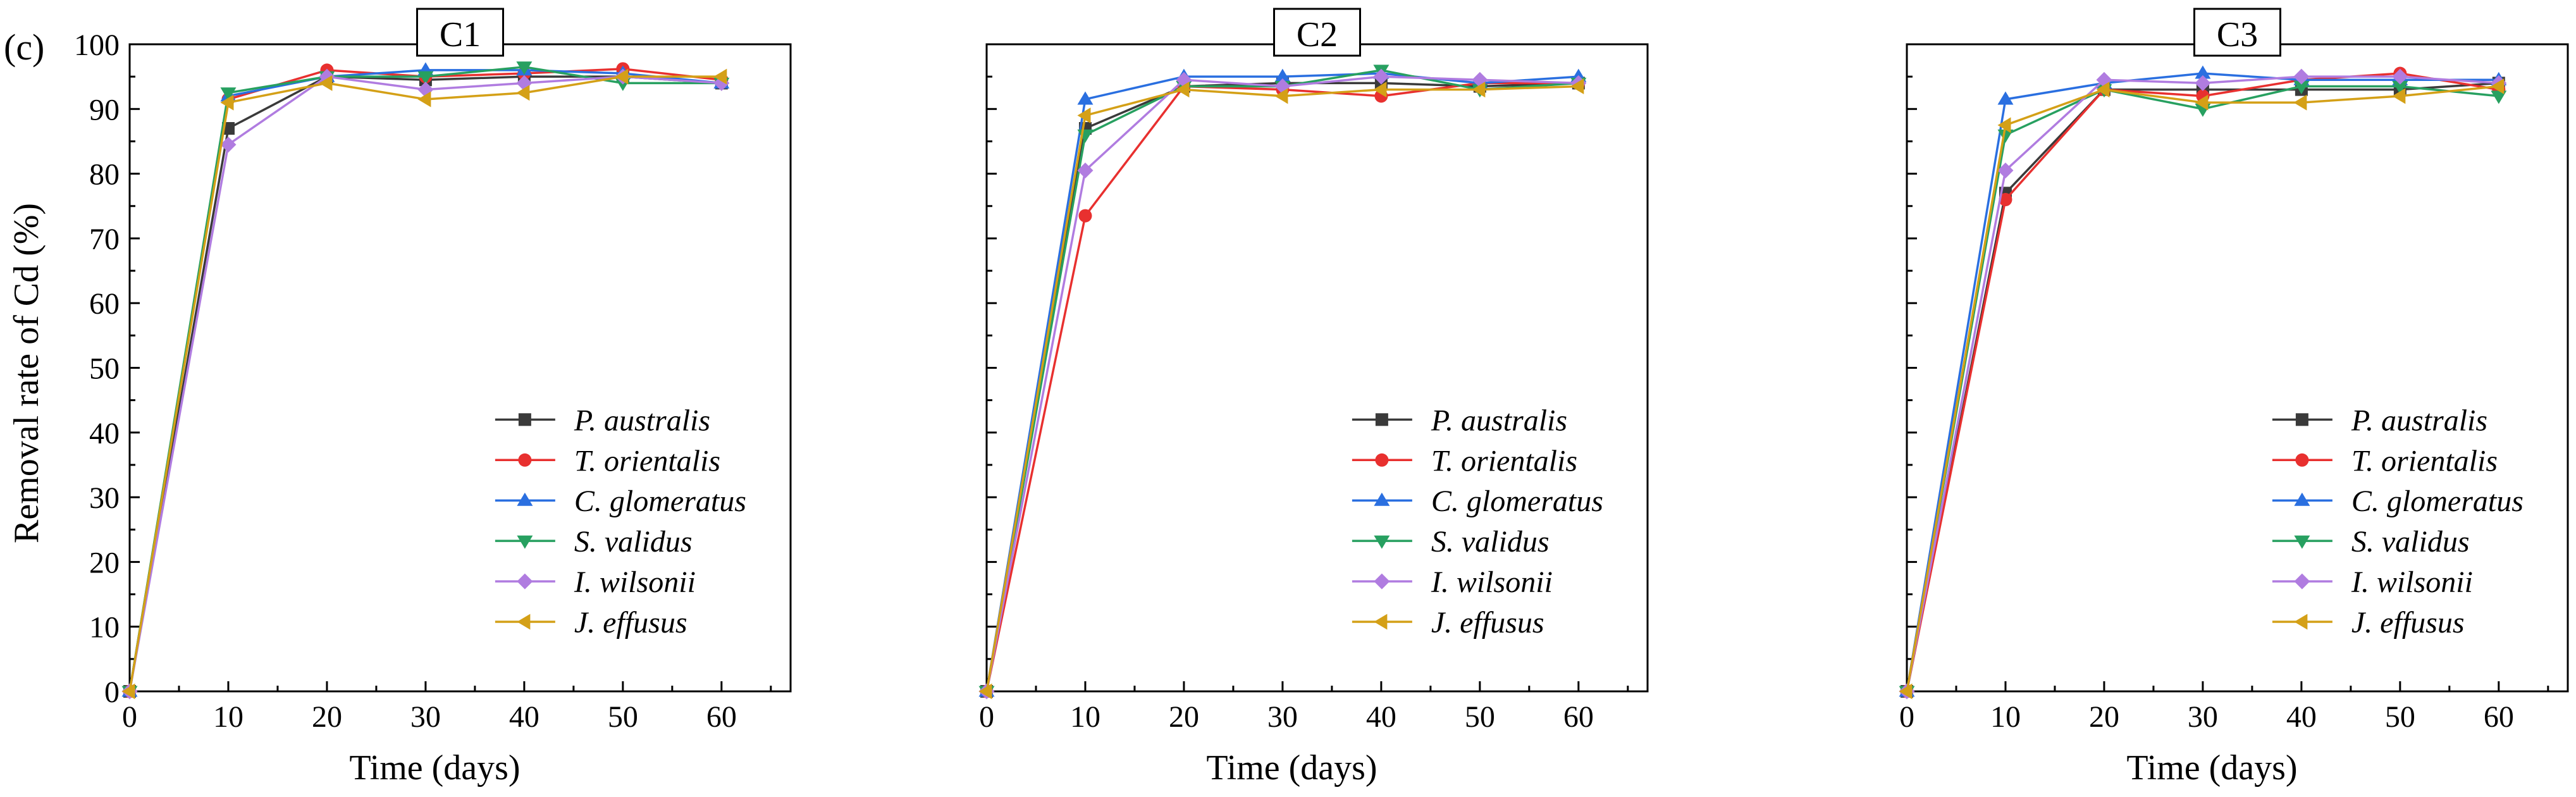  What do you see at coordinates (112, 692) in the screenshot?
I see `y-tick-label: 0` at bounding box center [112, 692].